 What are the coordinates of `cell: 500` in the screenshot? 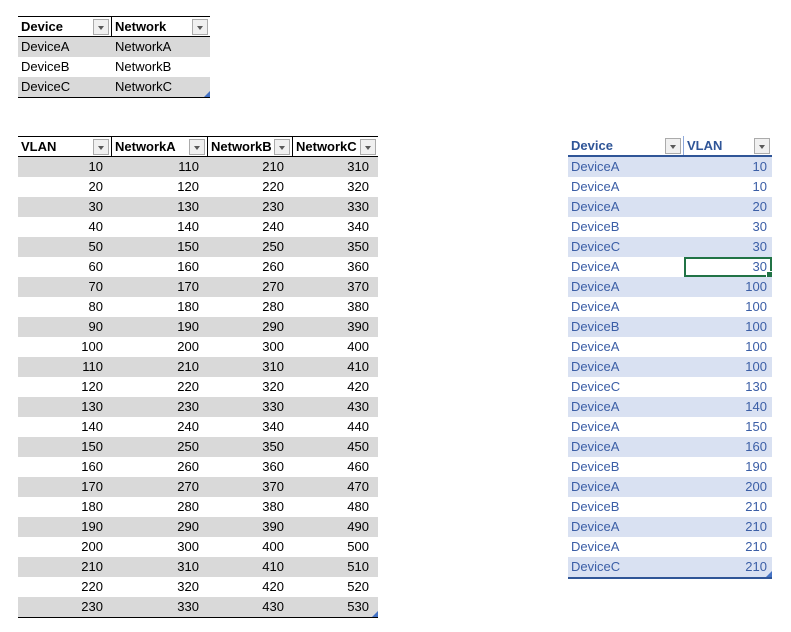 It's located at (358, 546).